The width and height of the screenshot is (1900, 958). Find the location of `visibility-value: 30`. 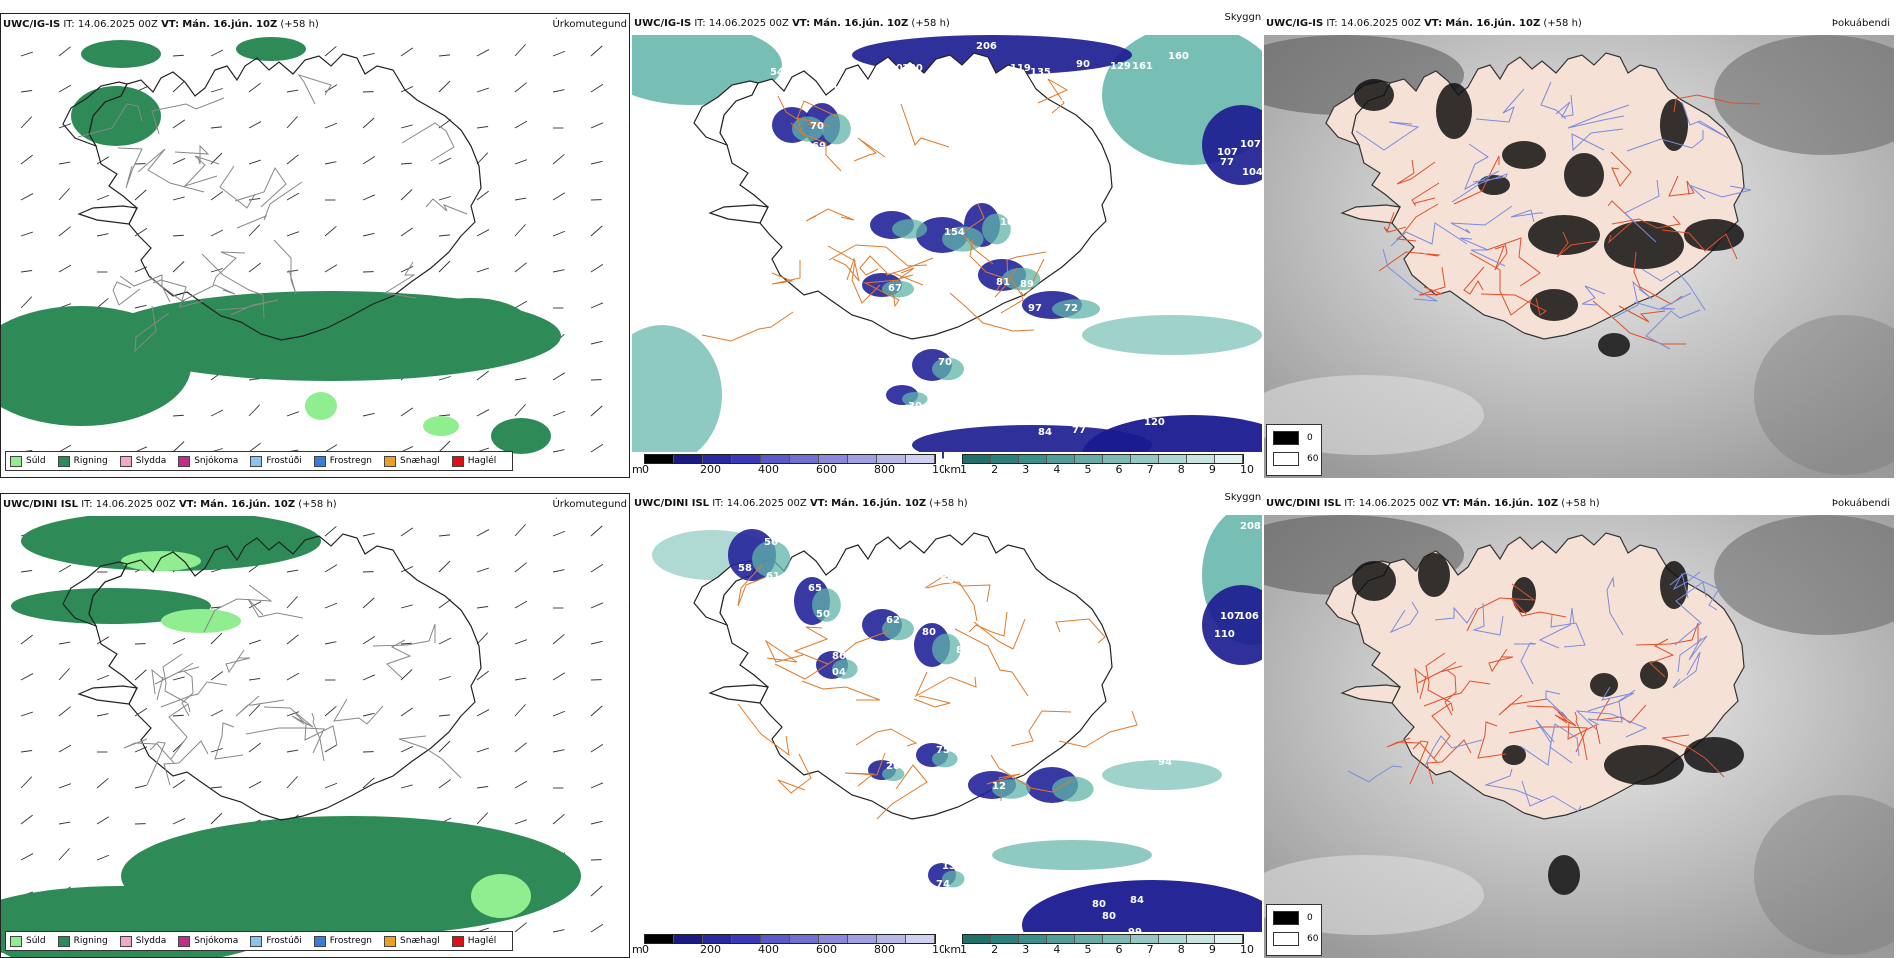

visibility-value: 30 is located at coordinates (915, 406).